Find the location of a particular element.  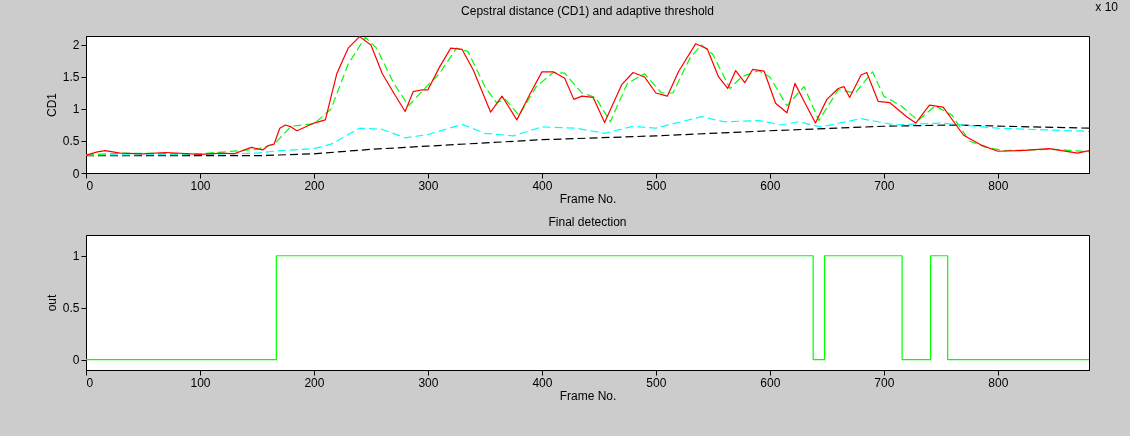

chart-title: Cepstral distance (CD1) and adaptive threshold is located at coordinates (587, 11).